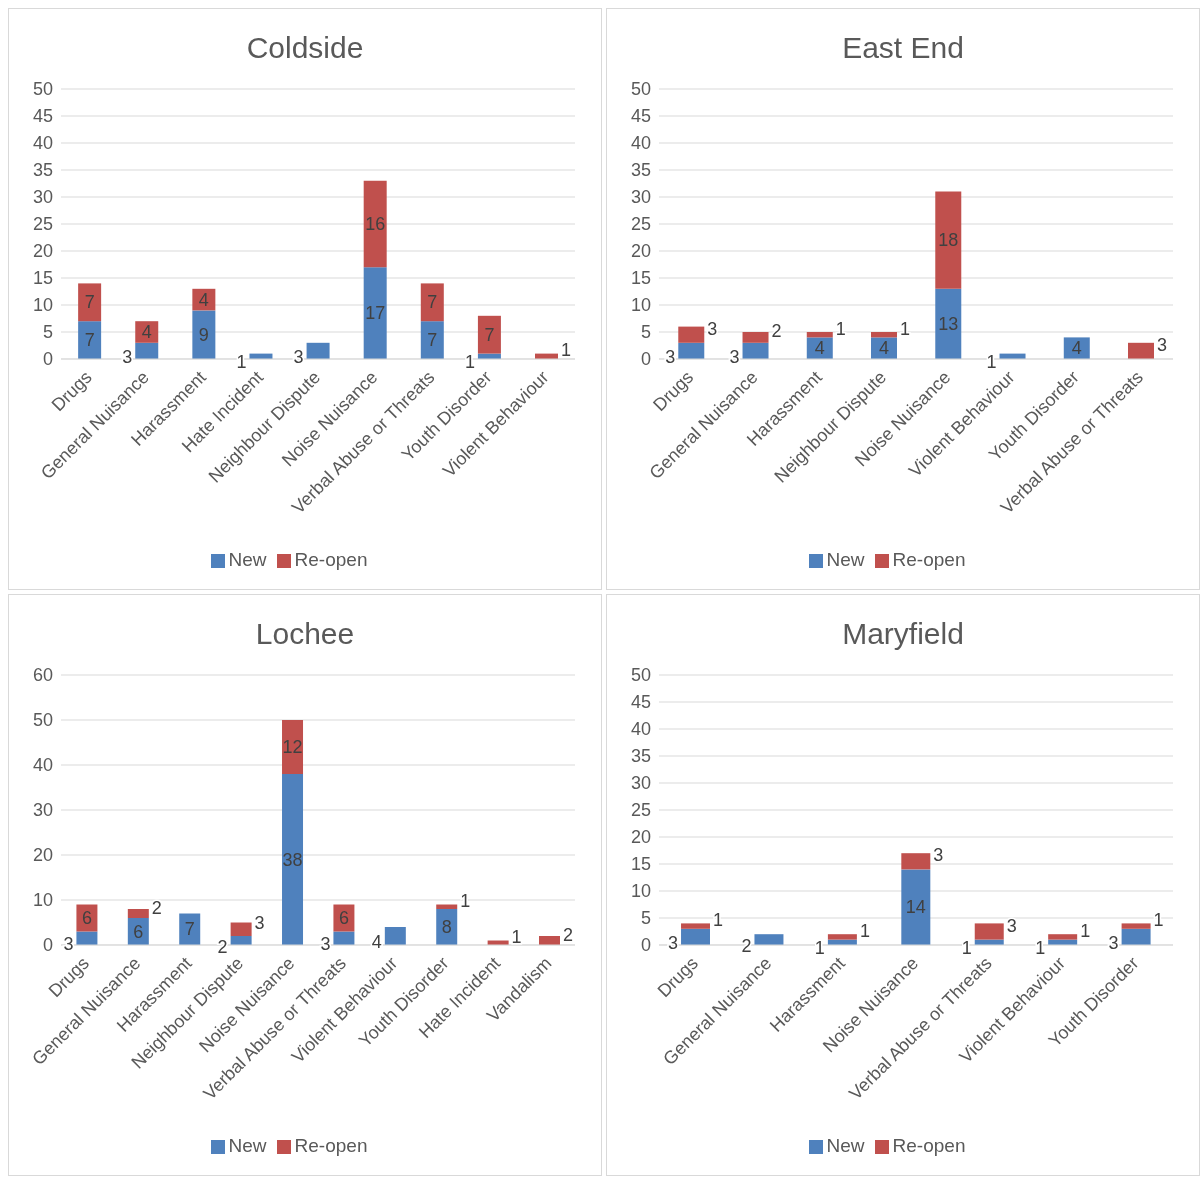 Image resolution: width=1203 pixels, height=1180 pixels. Describe the element at coordinates (948, 323) in the screenshot. I see `data-label: 13` at that location.